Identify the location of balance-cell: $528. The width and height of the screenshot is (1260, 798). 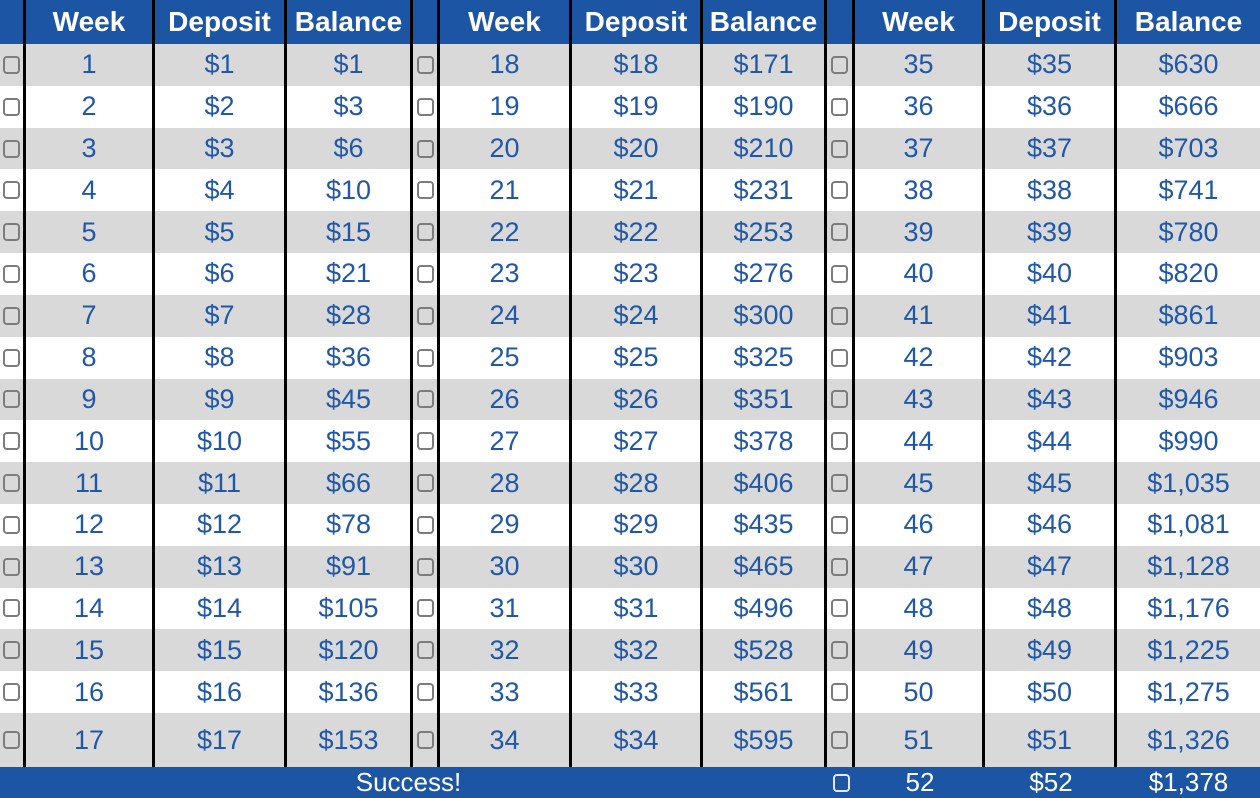
(765, 650).